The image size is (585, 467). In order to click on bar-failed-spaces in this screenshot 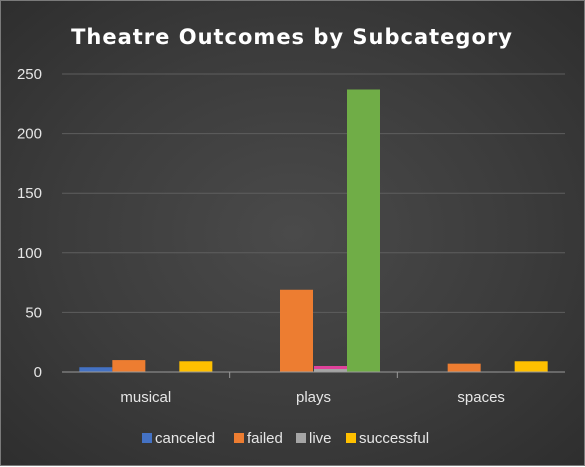, I will do `click(464, 367)`.